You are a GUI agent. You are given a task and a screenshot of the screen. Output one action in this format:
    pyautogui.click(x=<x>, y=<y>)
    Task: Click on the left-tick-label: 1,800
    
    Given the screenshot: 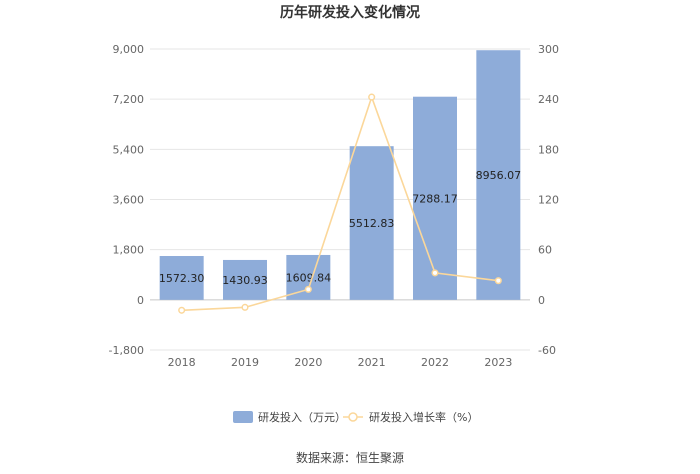 What is the action you would take?
    pyautogui.click(x=129, y=250)
    